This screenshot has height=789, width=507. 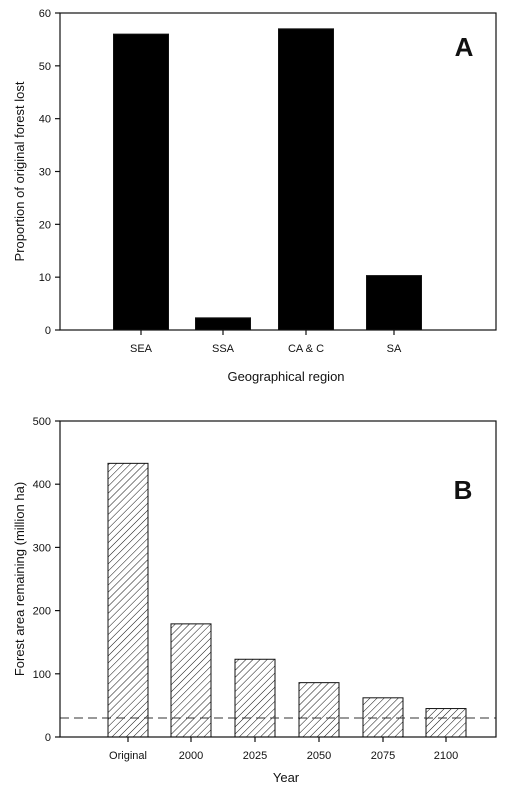 What do you see at coordinates (286, 777) in the screenshot?
I see `x-axis-title: Year` at bounding box center [286, 777].